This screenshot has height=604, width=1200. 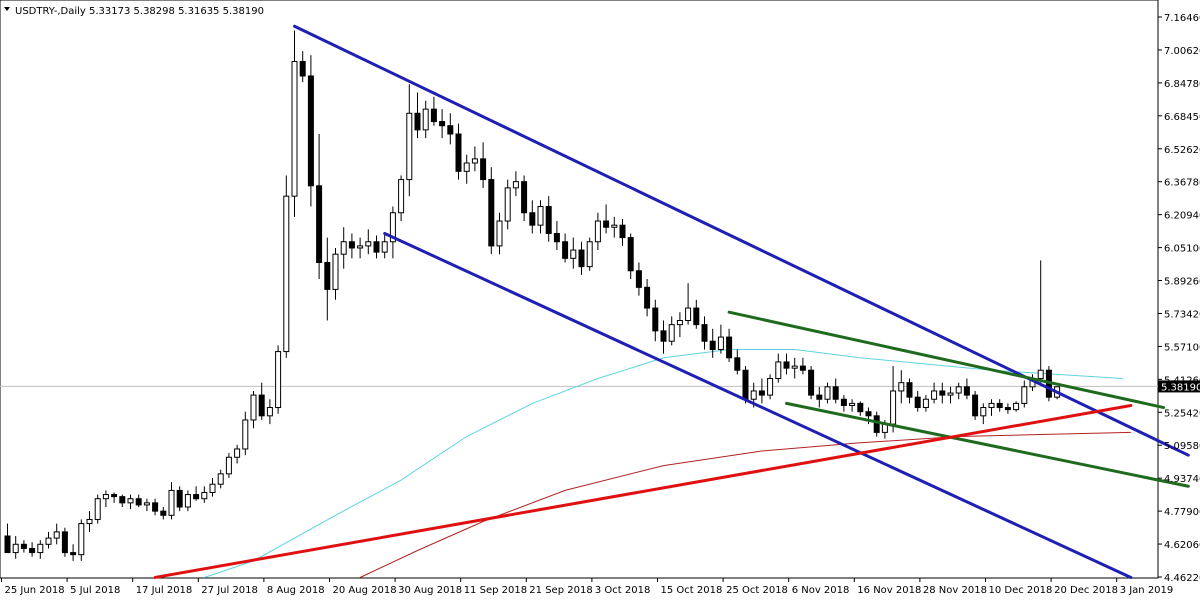 I want to click on y-tick-label: 6.84780, so click(x=1182, y=84).